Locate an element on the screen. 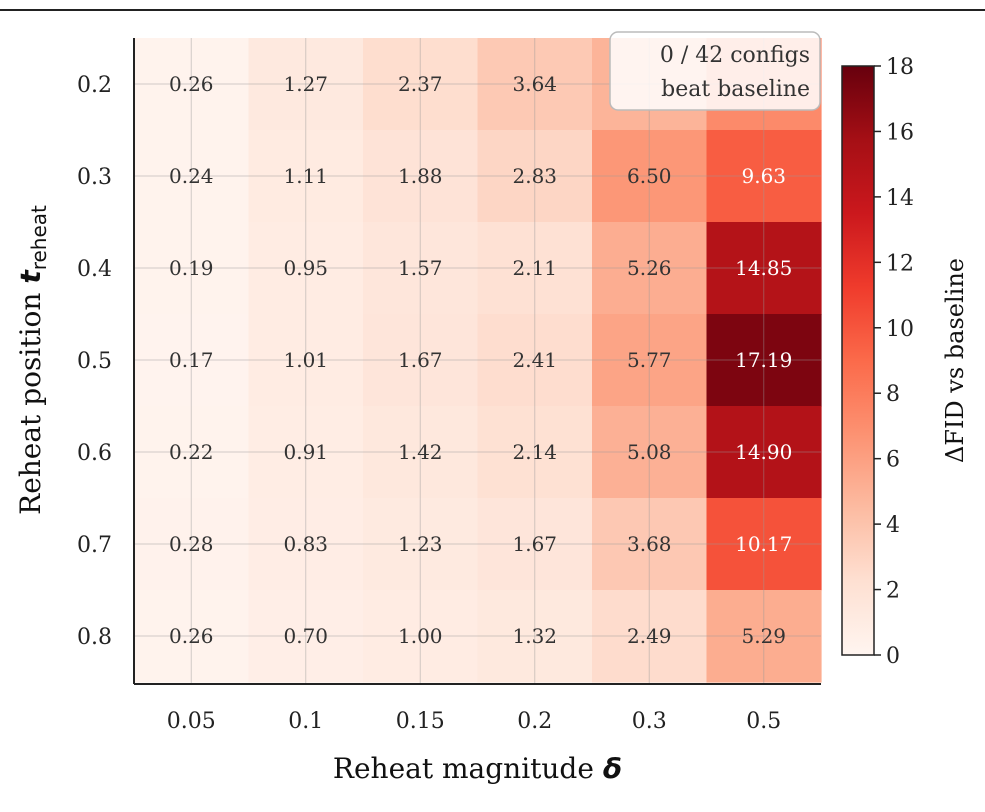 Image resolution: width=985 pixels, height=812 pixels. cell-value-label: 1.27 is located at coordinates (305, 84).